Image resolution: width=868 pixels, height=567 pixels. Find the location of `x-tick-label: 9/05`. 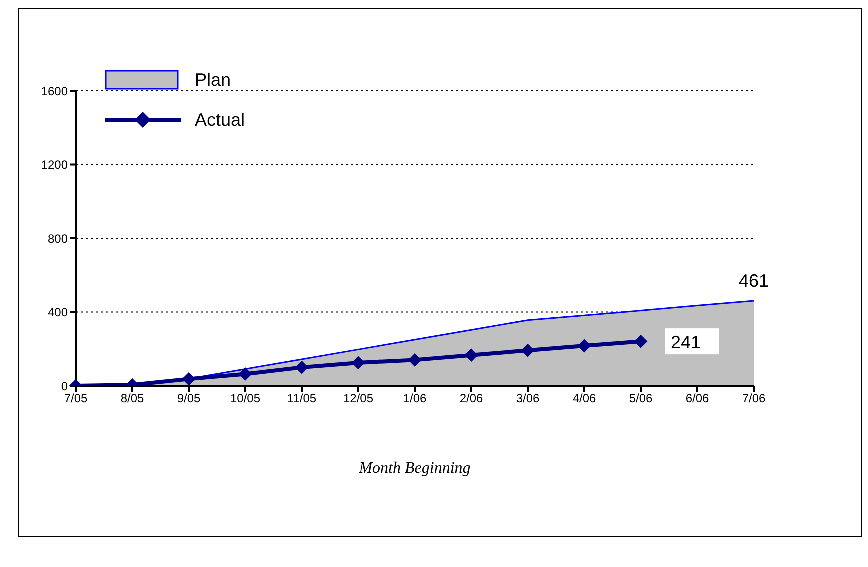

x-tick-label: 9/05 is located at coordinates (189, 399).